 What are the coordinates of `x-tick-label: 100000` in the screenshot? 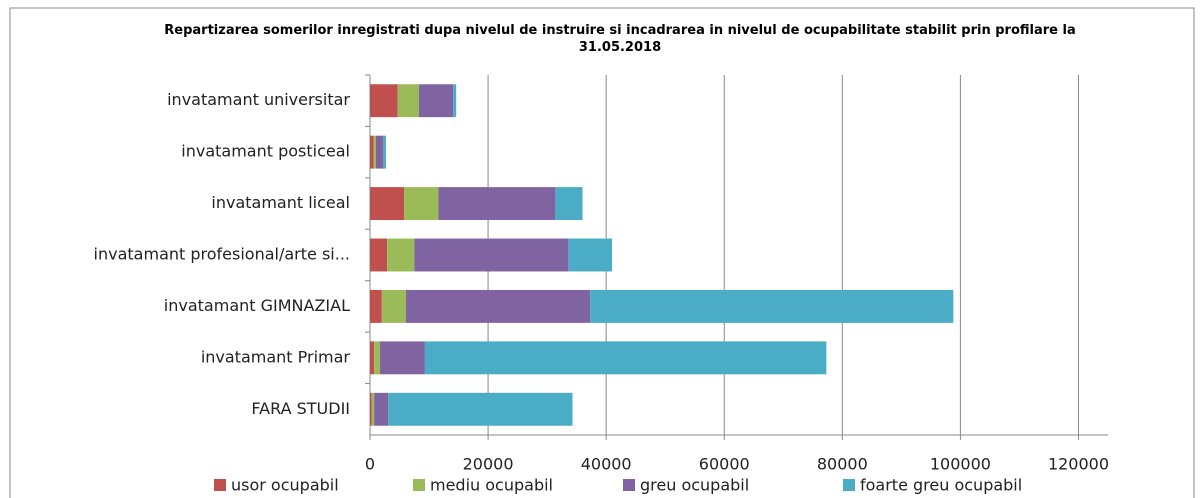 It's located at (960, 464).